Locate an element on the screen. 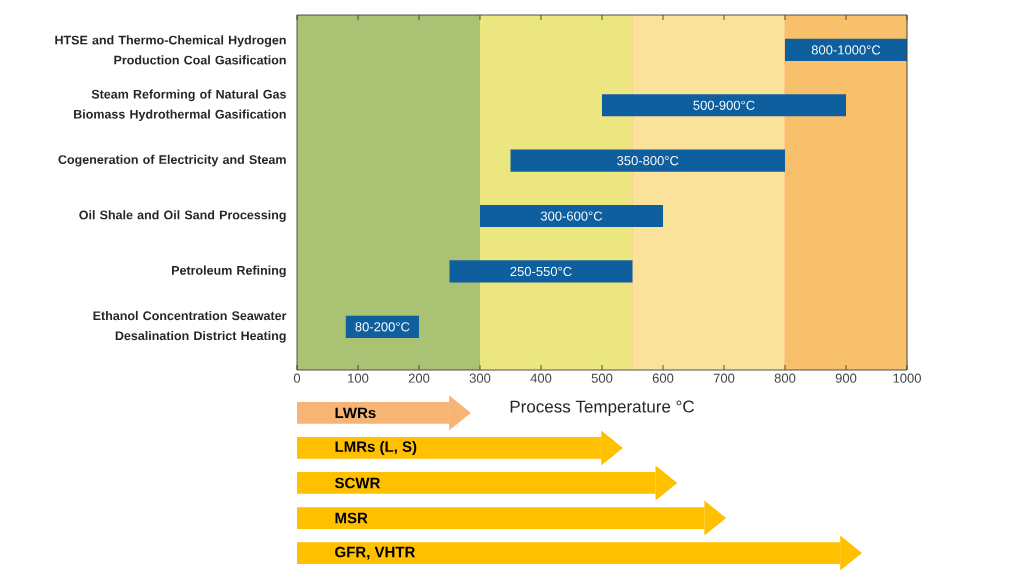 This screenshot has height=574, width=1019. x-tick-label: 200 is located at coordinates (419, 378).